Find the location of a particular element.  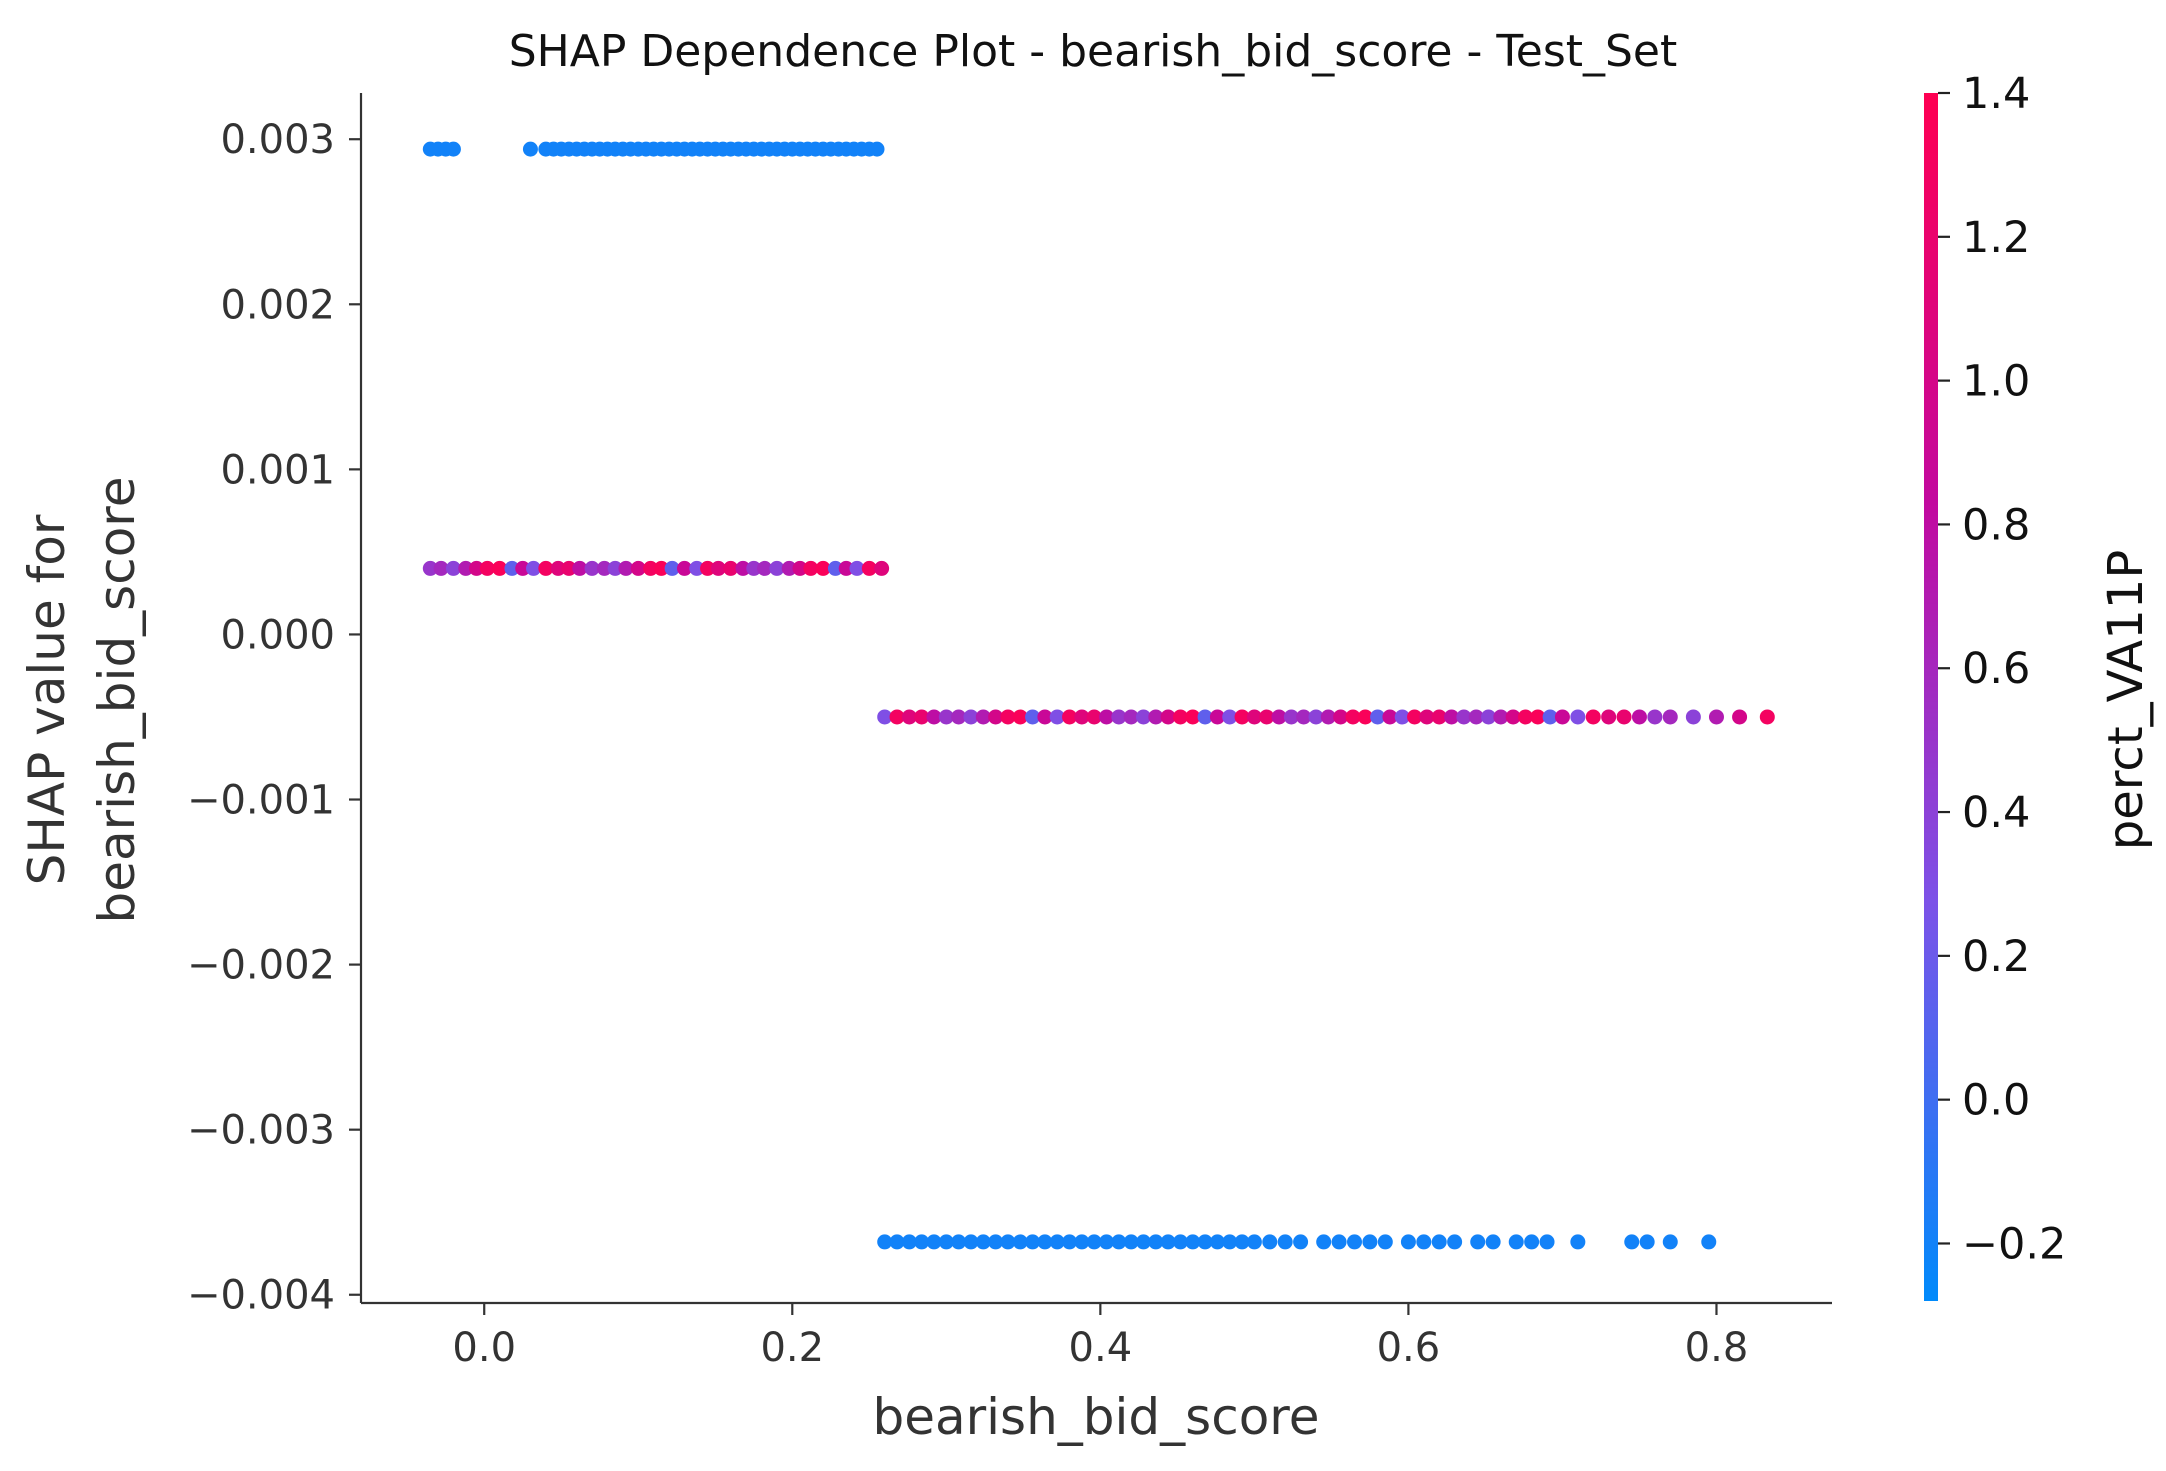

x-tick-label: 0.2 is located at coordinates (792, 1348).